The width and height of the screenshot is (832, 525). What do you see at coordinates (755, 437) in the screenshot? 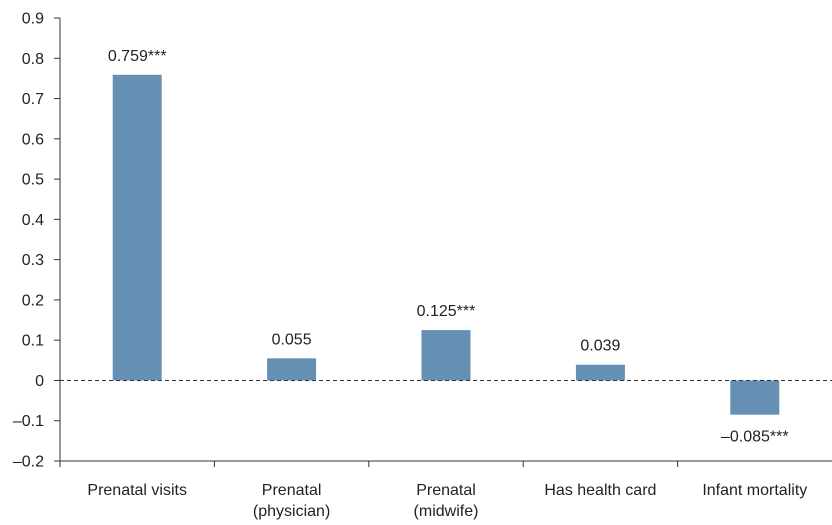
I see `data-label: –0.085***` at bounding box center [755, 437].